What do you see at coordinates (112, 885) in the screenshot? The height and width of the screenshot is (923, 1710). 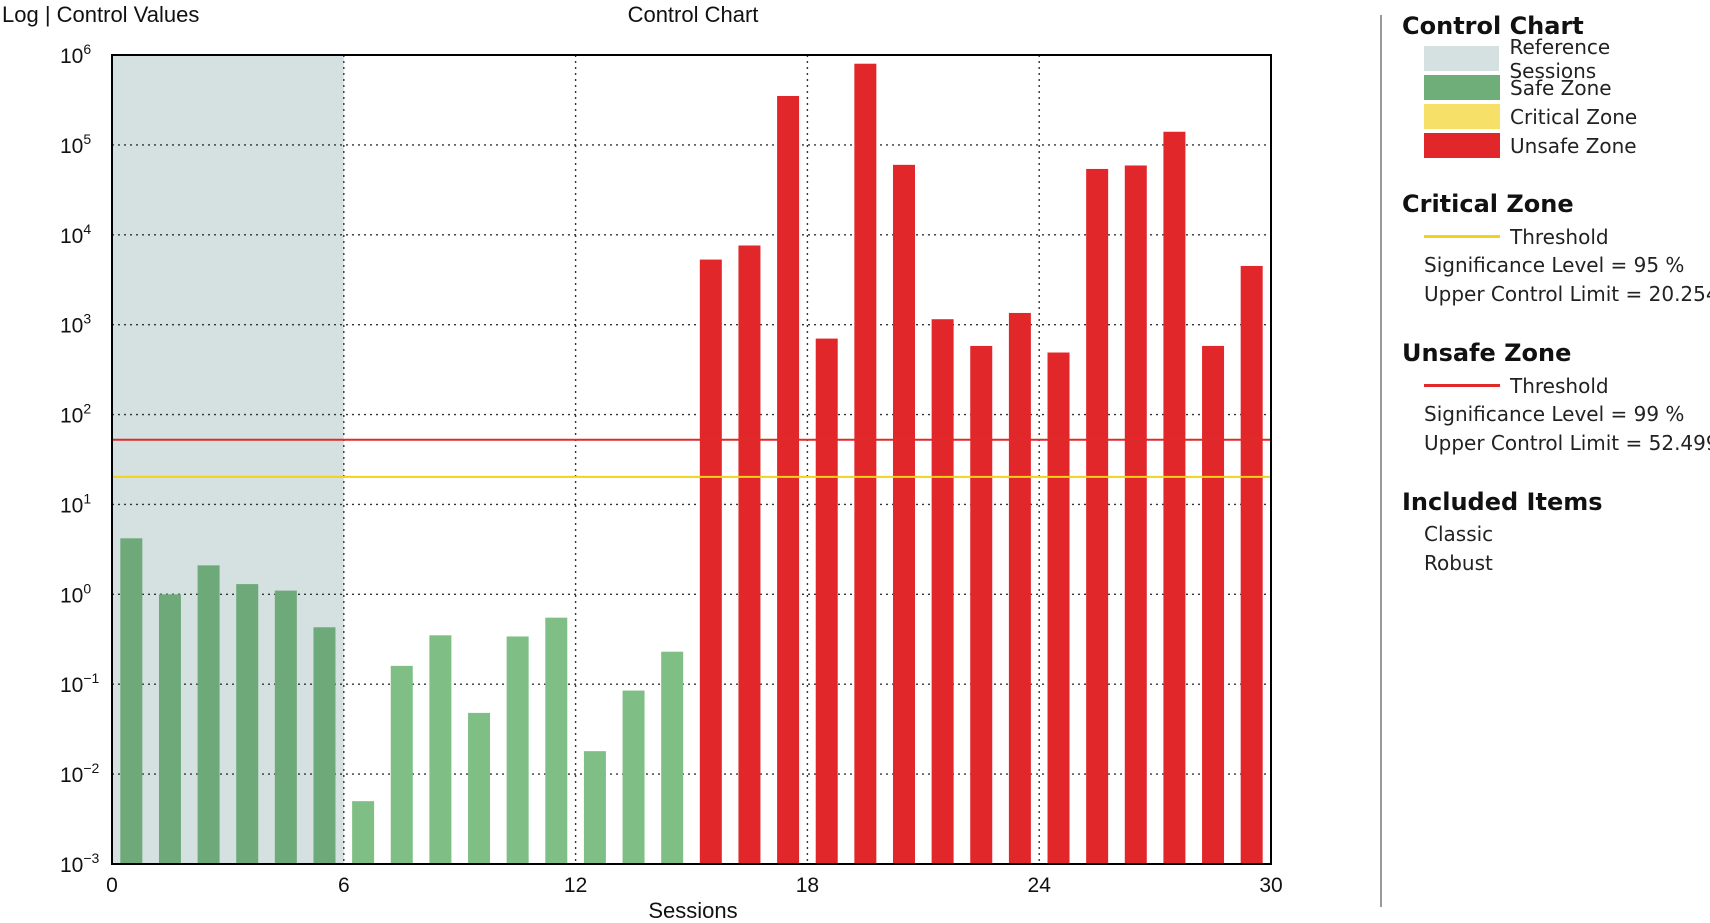 I see `x-tick-label: 0` at bounding box center [112, 885].